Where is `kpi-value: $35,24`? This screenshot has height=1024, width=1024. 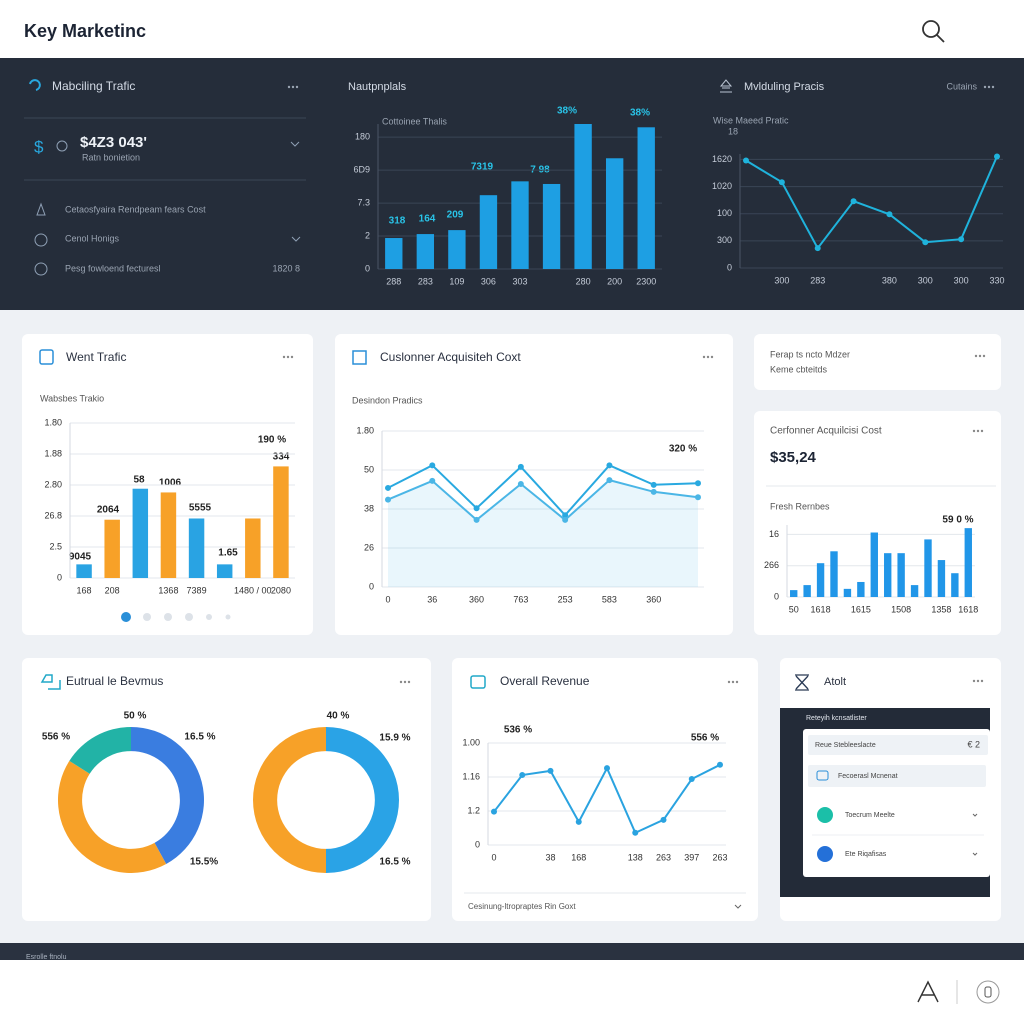 kpi-value: $35,24 is located at coordinates (793, 457).